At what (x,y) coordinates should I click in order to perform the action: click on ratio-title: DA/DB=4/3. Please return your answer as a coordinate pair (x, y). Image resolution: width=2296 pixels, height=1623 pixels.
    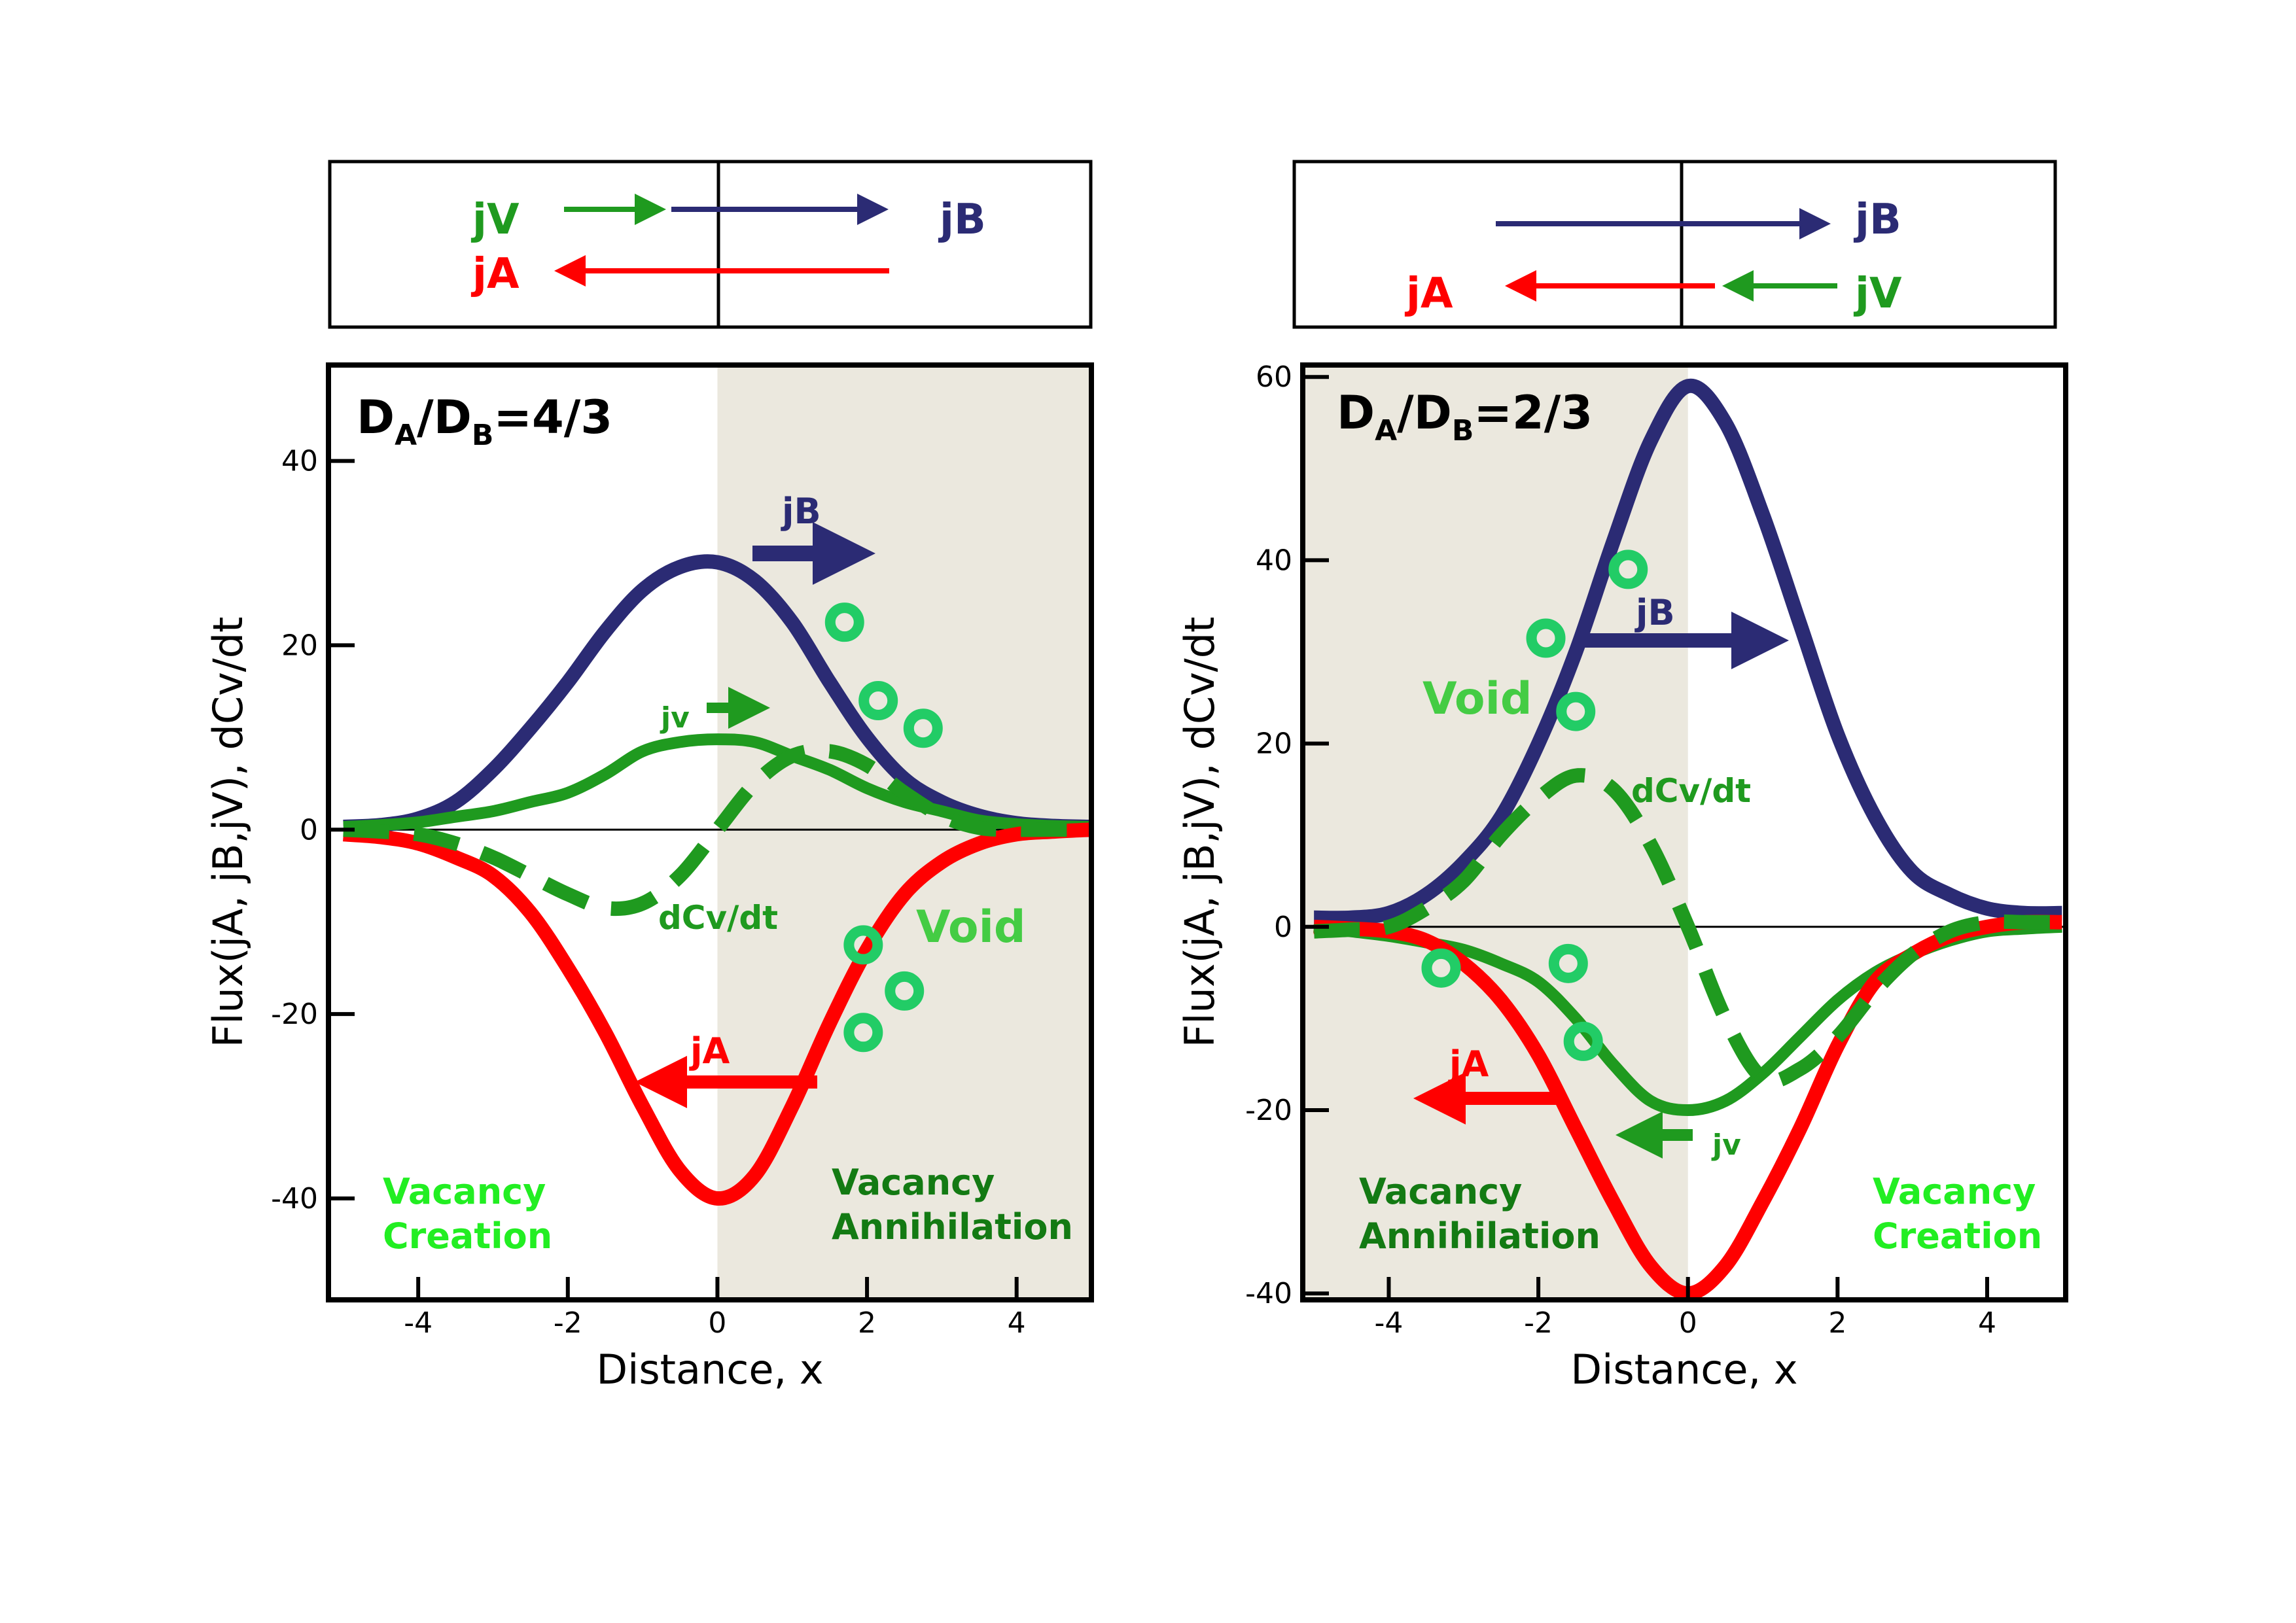
    Looking at the image, I should click on (484, 421).